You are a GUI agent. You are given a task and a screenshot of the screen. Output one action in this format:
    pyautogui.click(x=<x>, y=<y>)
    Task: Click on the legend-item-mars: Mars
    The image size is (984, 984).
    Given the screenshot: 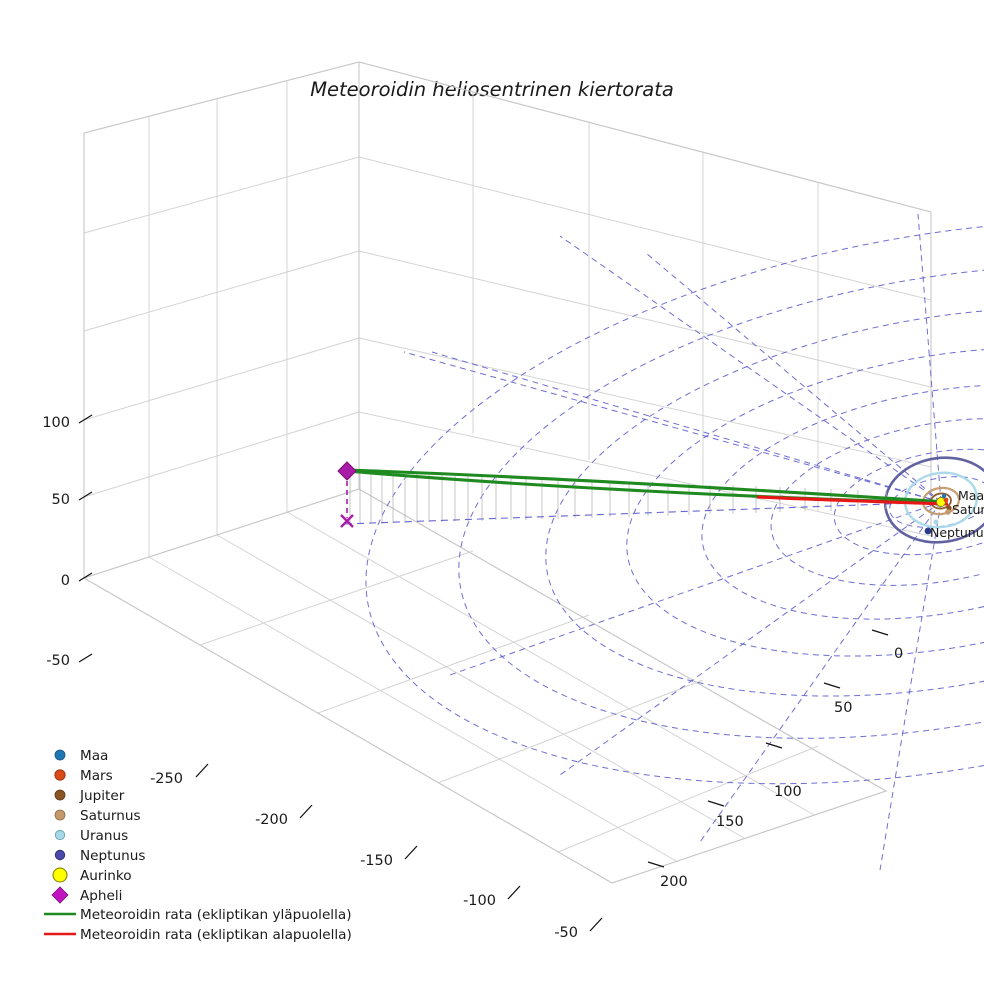 What is the action you would take?
    pyautogui.click(x=83, y=776)
    